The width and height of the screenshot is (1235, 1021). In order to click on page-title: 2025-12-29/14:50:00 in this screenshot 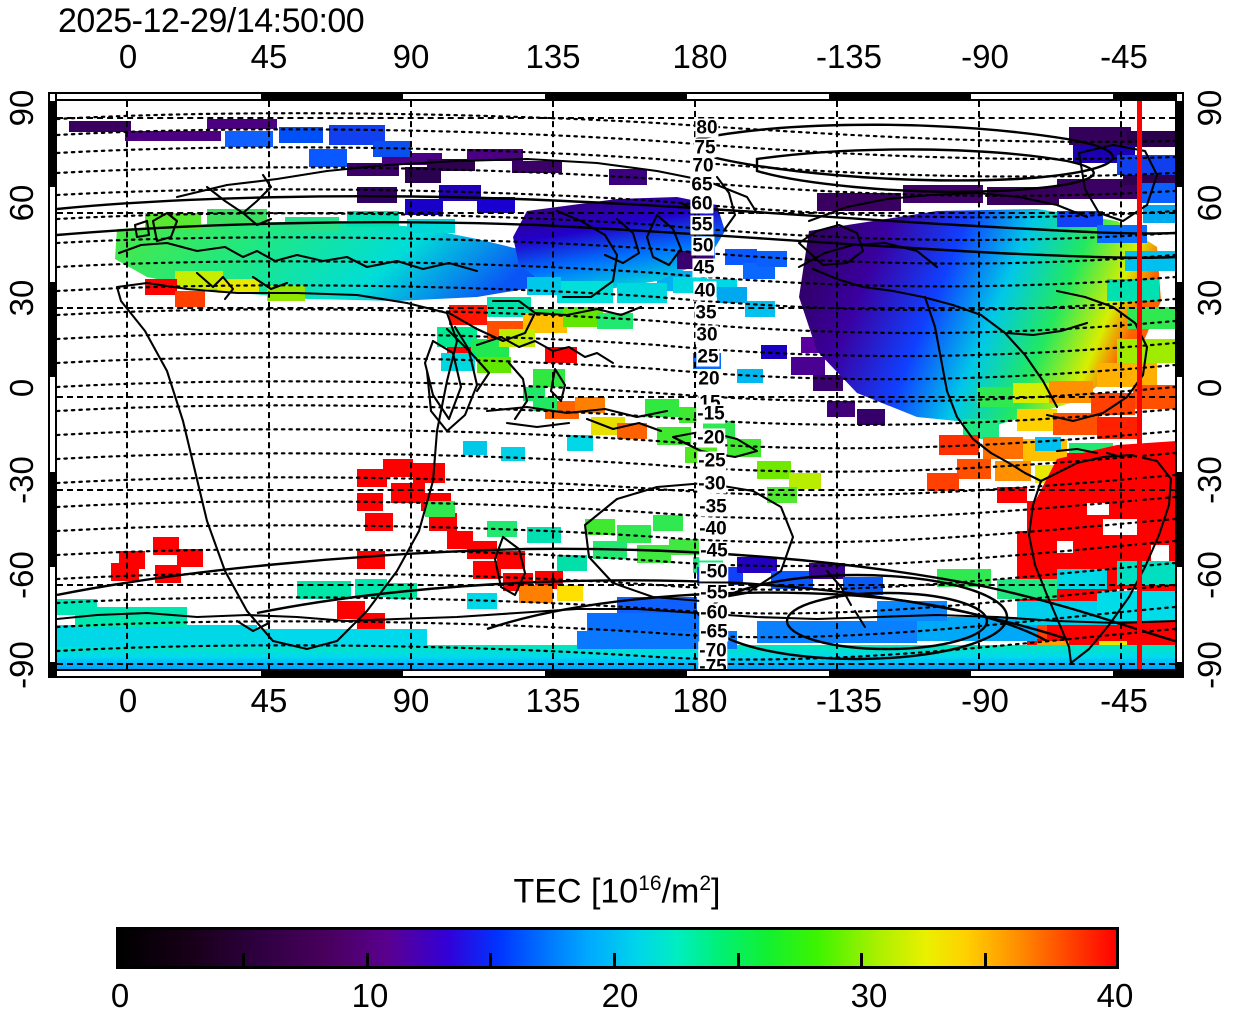, I will do `click(211, 21)`.